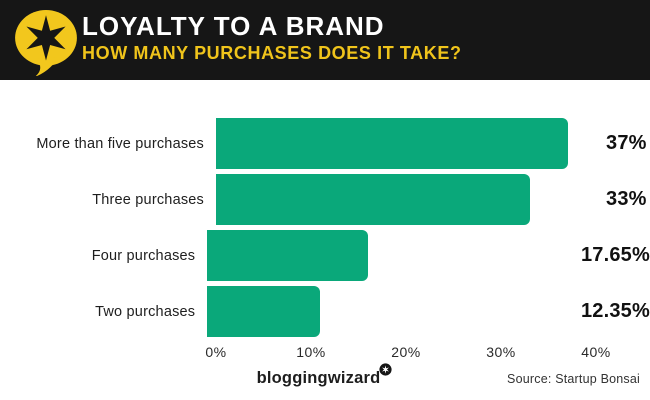 This screenshot has height=400, width=650. Describe the element at coordinates (120, 143) in the screenshot. I see `bar-category-label: More than five purchases` at that location.